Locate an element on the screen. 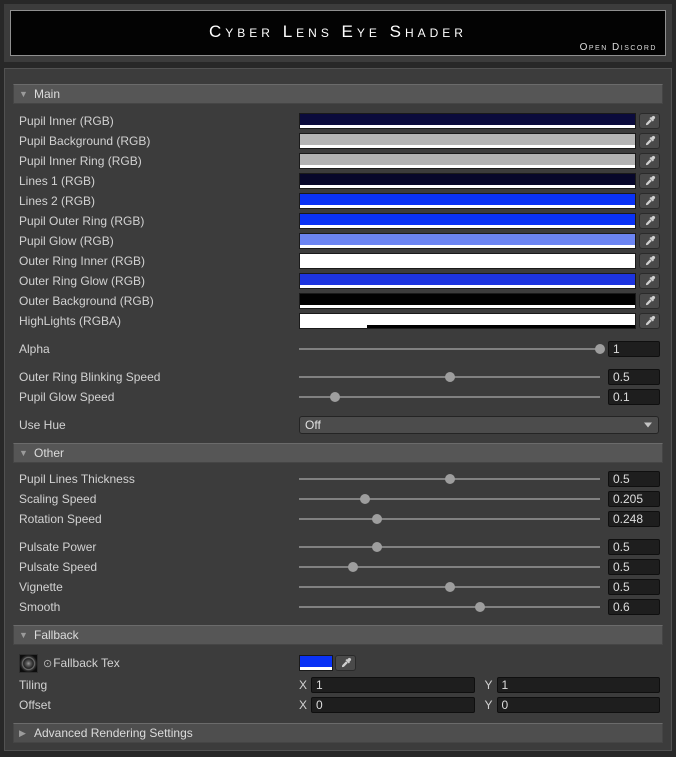 The width and height of the screenshot is (676, 757). property-label: Outer Background (RGB) is located at coordinates (86, 301).